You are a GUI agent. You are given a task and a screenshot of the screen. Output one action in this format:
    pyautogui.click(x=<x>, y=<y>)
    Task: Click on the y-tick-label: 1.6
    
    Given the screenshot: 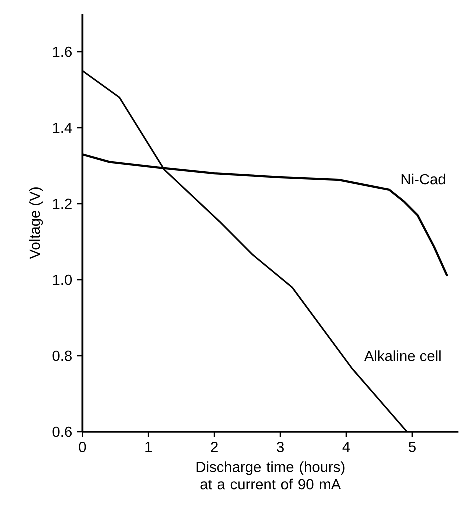 What is the action you would take?
    pyautogui.click(x=62, y=52)
    